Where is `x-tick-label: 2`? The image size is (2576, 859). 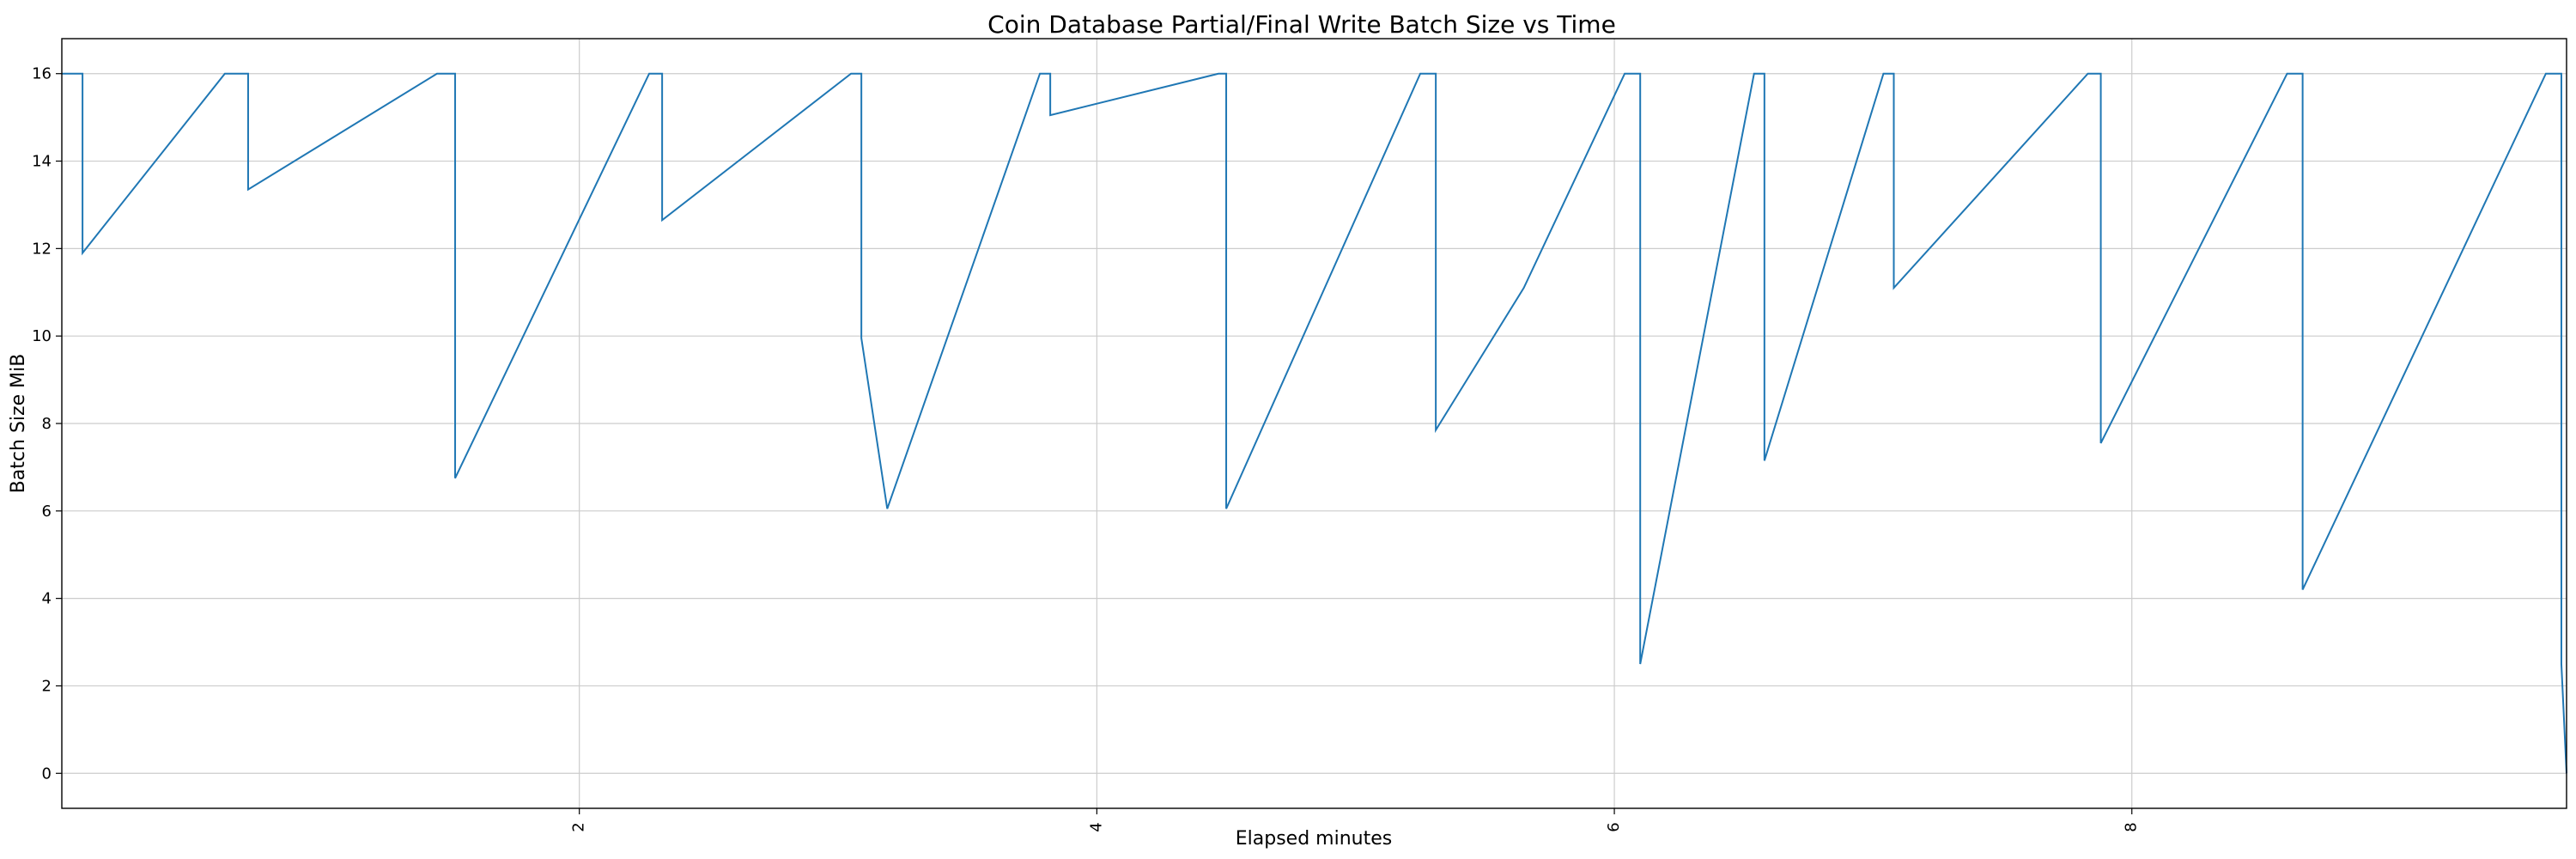 x-tick-label: 2 is located at coordinates (579, 827).